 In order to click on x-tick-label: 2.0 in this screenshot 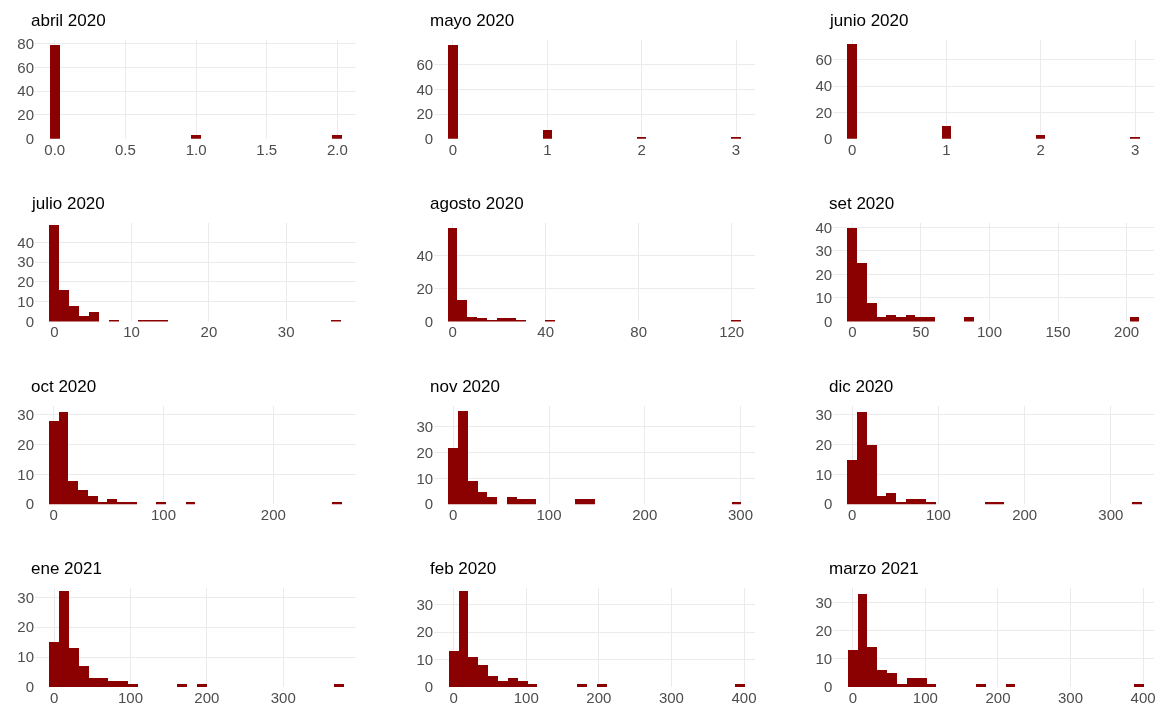, I will do `click(337, 149)`.